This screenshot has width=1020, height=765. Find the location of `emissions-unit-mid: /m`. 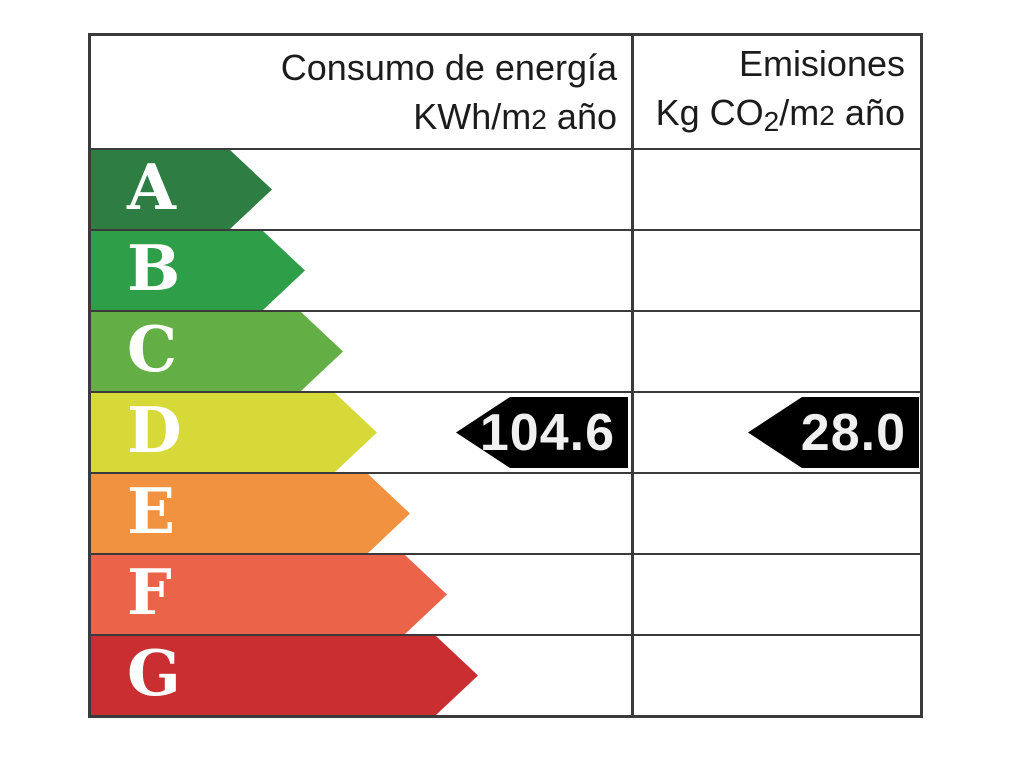

emissions-unit-mid: /m is located at coordinates (799, 113).